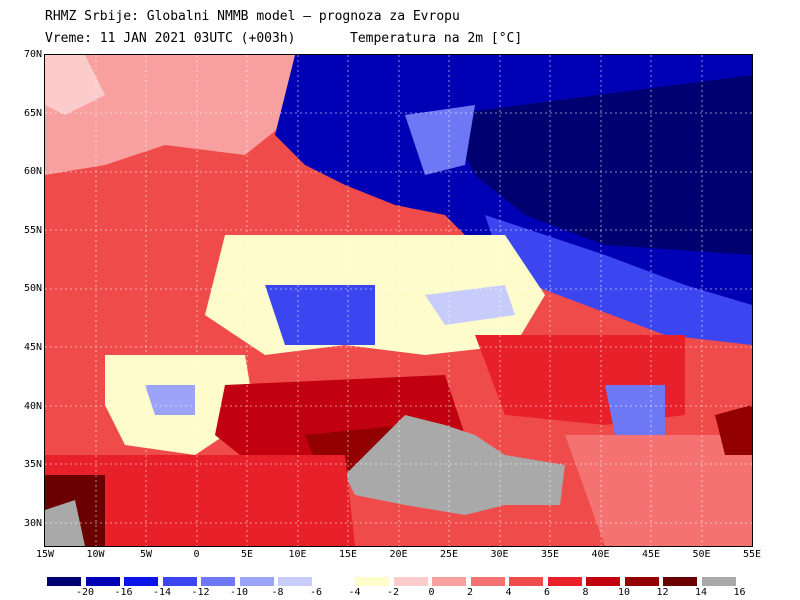 The width and height of the screenshot is (800, 600). What do you see at coordinates (499, 554) in the screenshot?
I see `lon-label: 30E` at bounding box center [499, 554].